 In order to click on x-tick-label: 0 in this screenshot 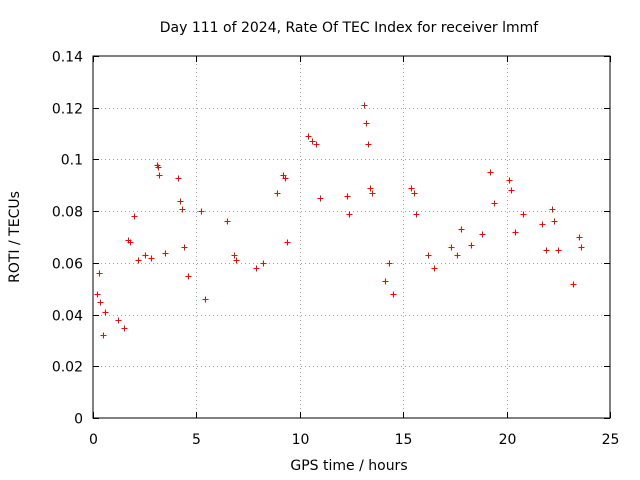, I will do `click(93, 440)`.